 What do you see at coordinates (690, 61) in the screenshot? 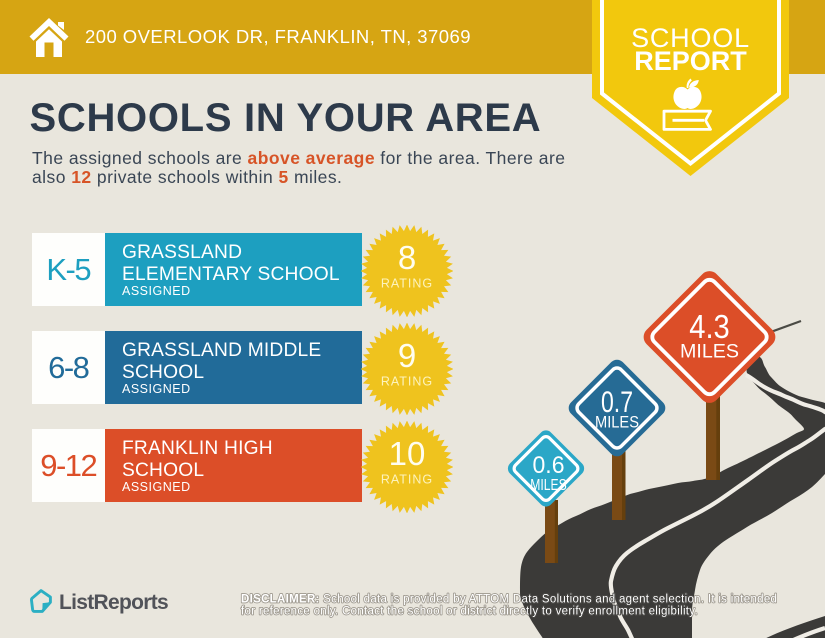
I see `svg-text: REPORT` at bounding box center [690, 61].